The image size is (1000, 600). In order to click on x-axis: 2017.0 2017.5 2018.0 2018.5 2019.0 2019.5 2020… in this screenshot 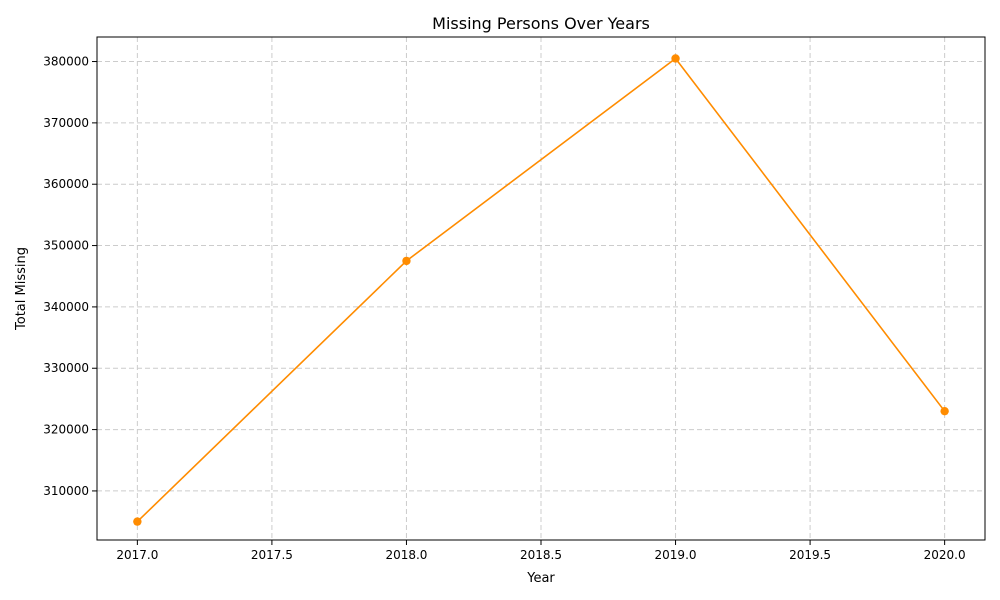, I will do `click(541, 551)`.